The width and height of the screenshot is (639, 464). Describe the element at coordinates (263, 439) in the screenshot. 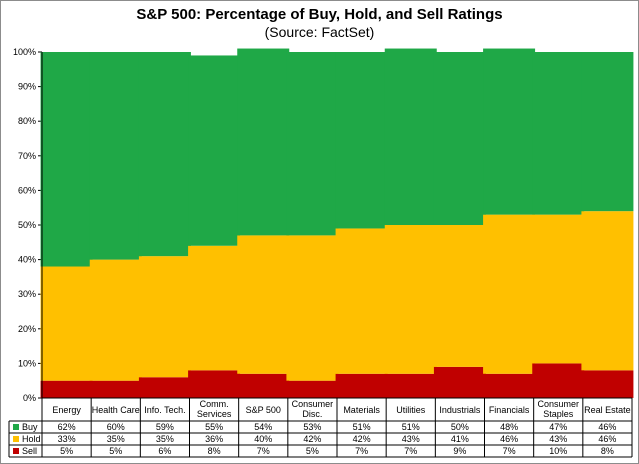

I see `data-label: 40%` at that location.